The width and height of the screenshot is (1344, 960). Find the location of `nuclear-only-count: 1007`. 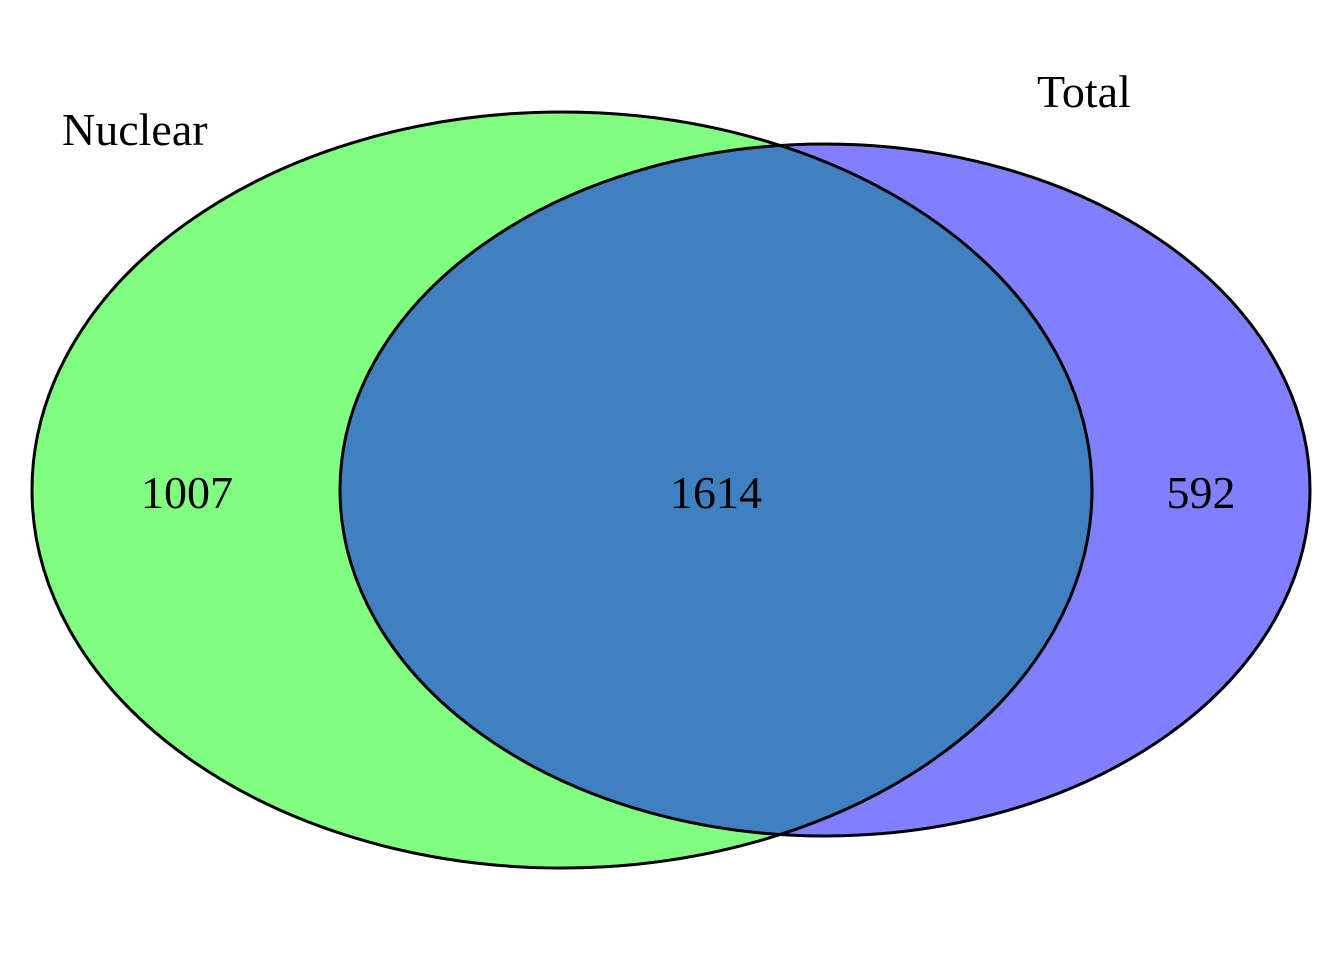

nuclear-only-count: 1007 is located at coordinates (187, 492).